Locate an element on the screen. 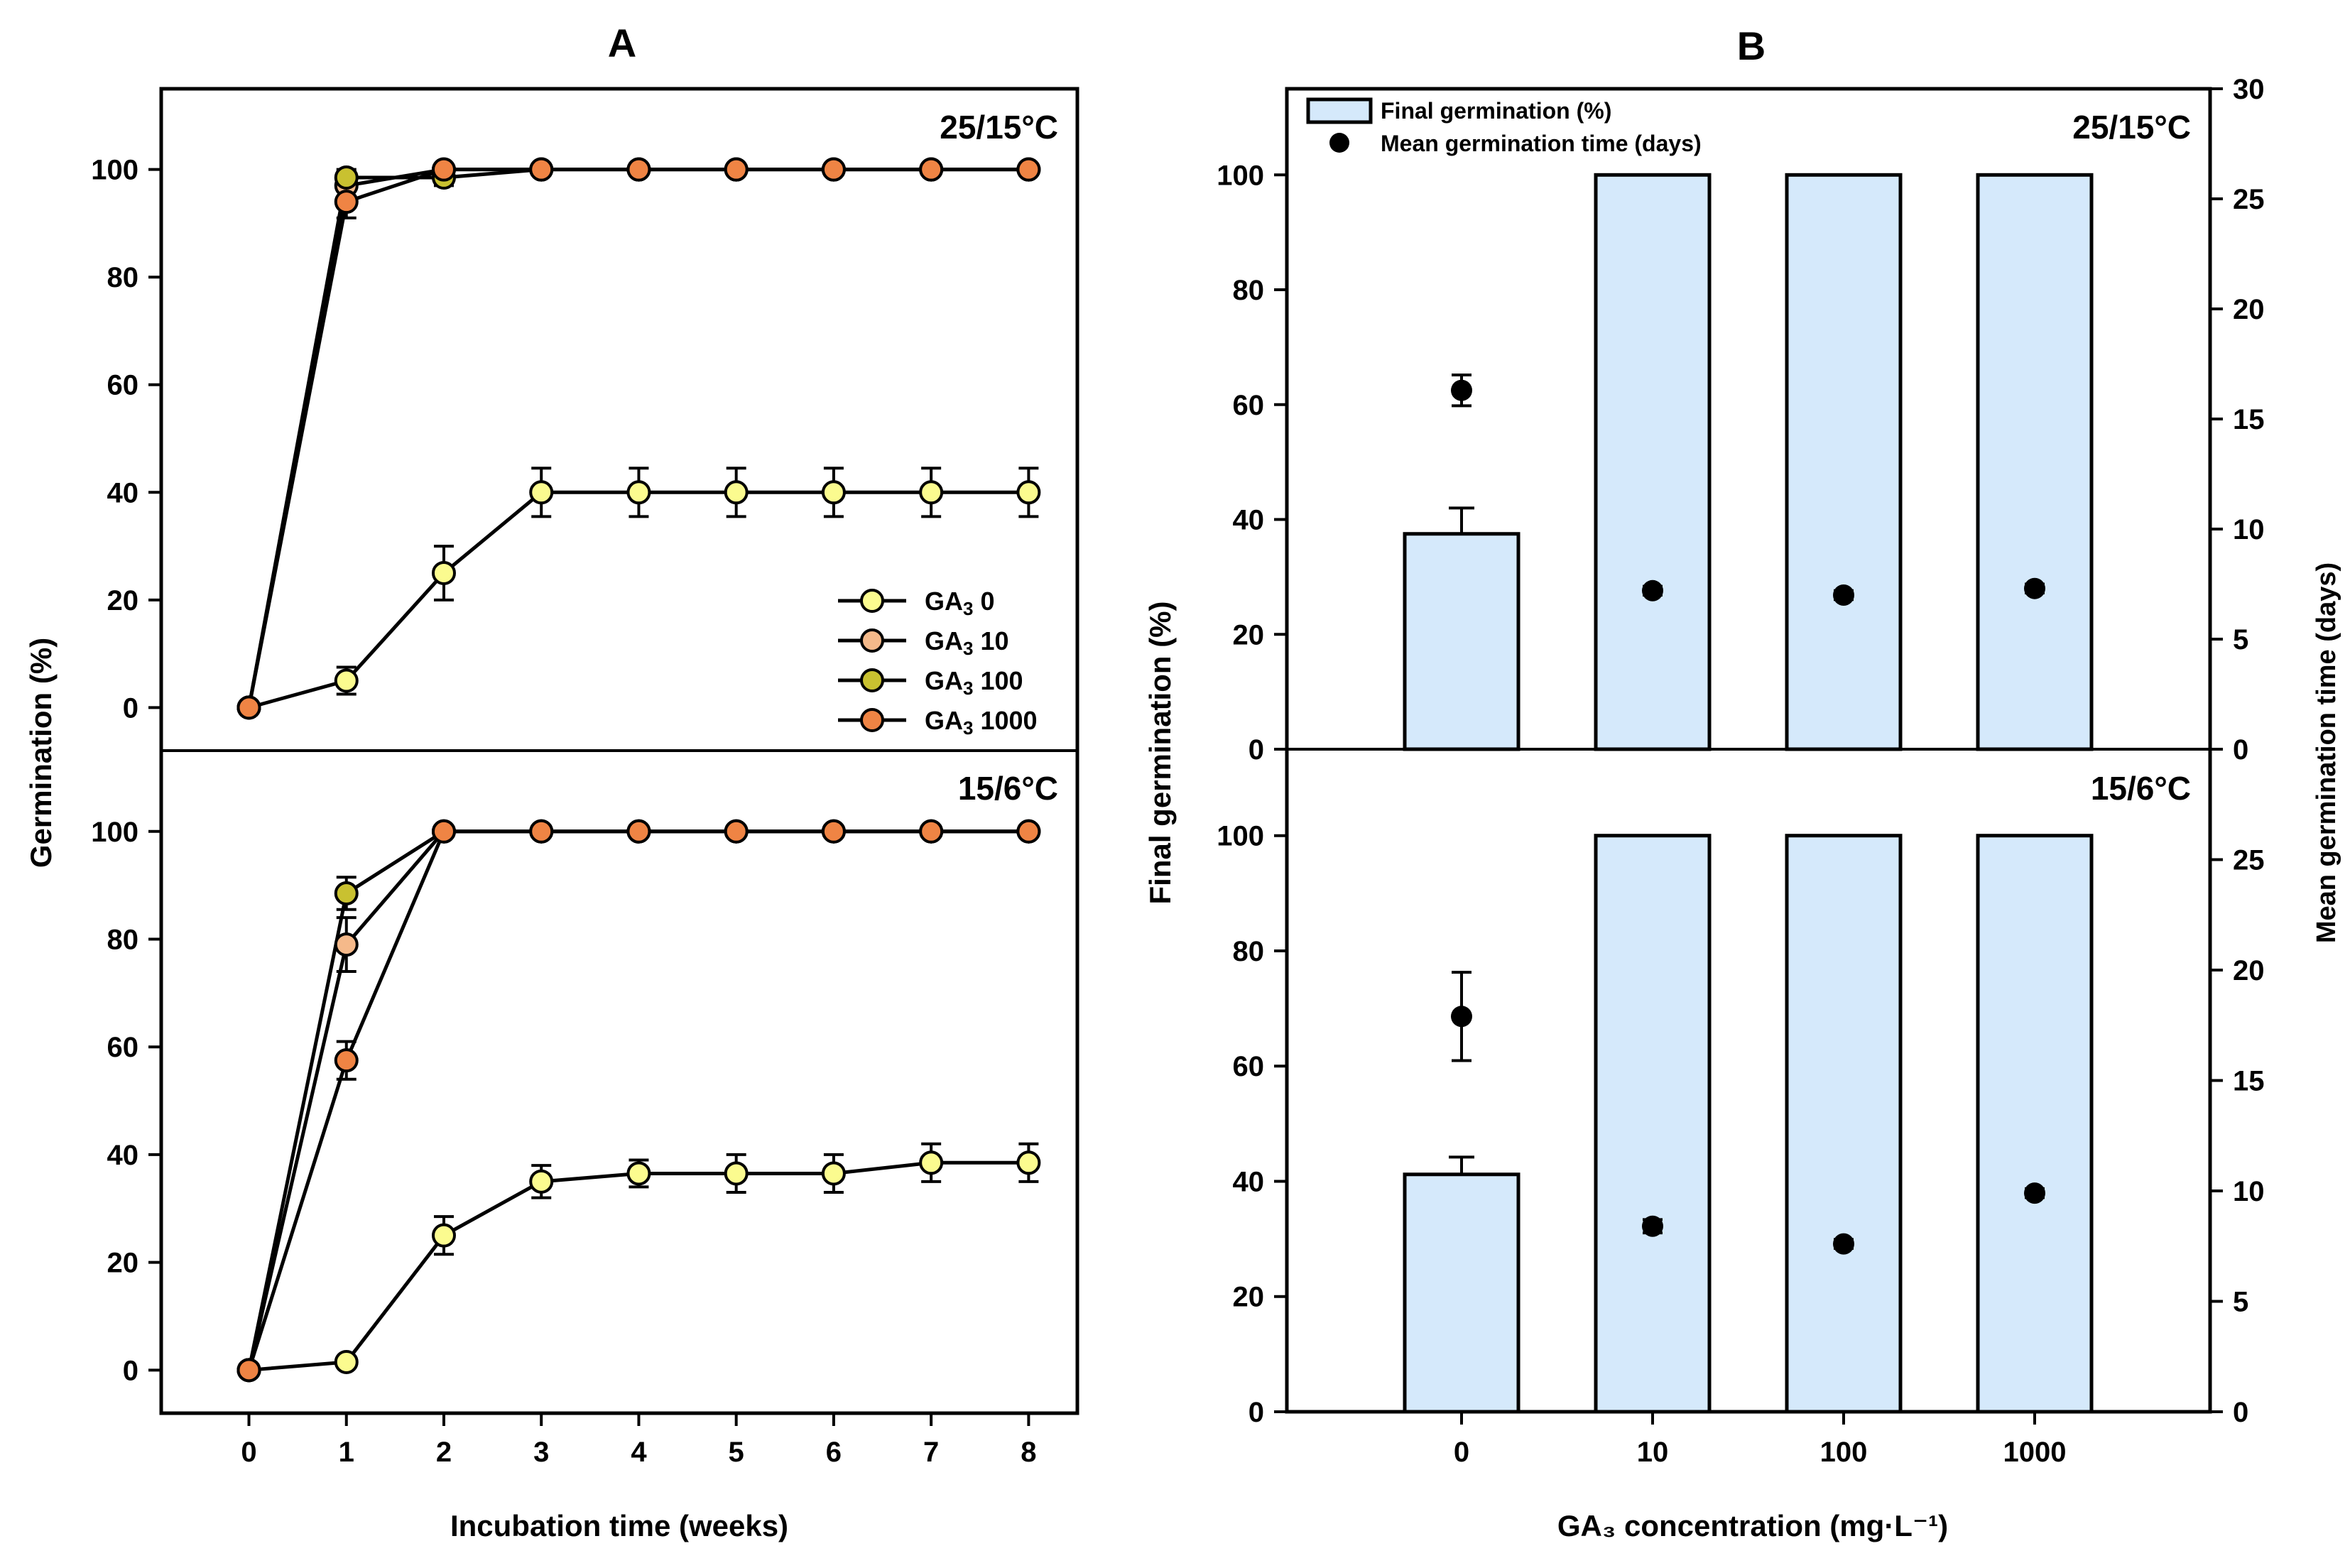 The image size is (2350, 1568). panel-a-legend-label: GA3 100 is located at coordinates (974, 682).